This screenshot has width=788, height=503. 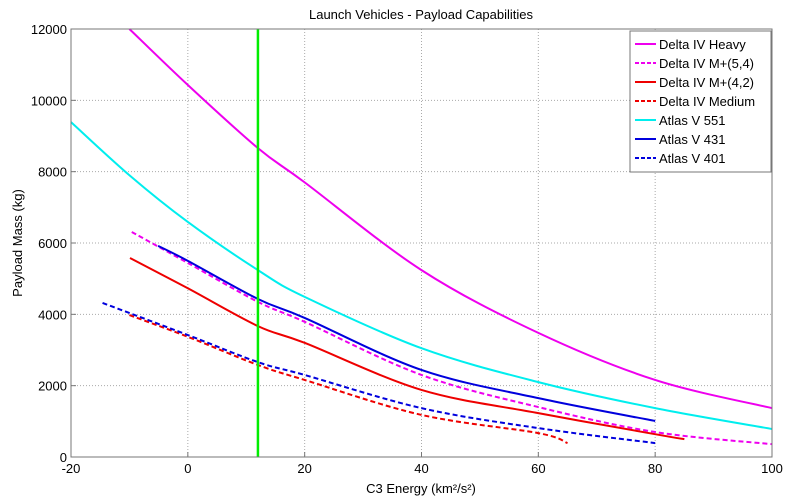 What do you see at coordinates (52, 172) in the screenshot?
I see `y-tick-label: 8000` at bounding box center [52, 172].